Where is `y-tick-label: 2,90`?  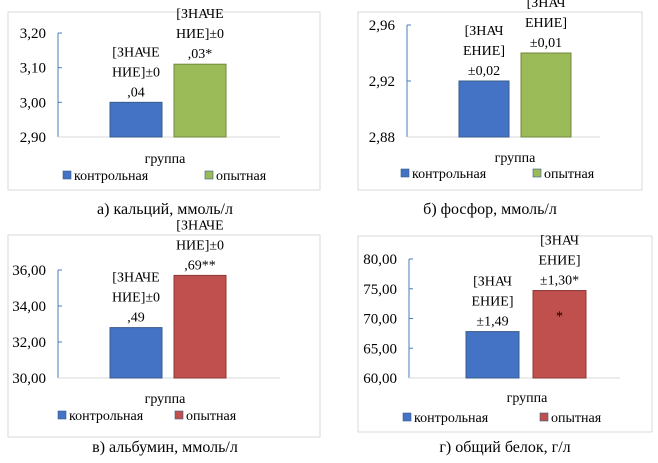 y-tick-label: 2,90 is located at coordinates (33, 138).